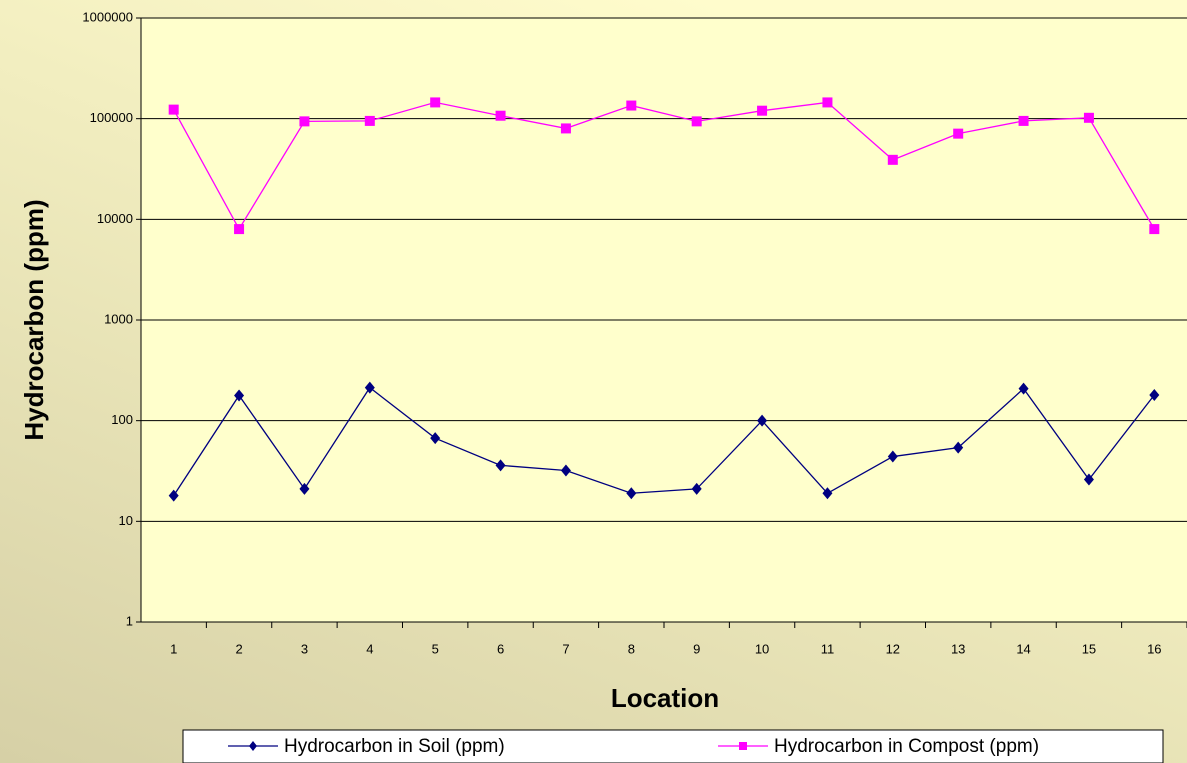 This screenshot has height=763, width=1187. I want to click on y-tick-label: 10000, so click(115, 218).